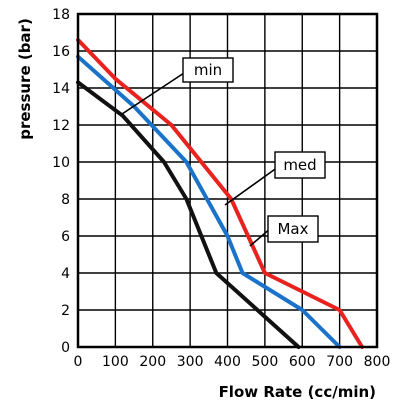 The height and width of the screenshot is (409, 406). I want to click on x-tick-label: 700, so click(339, 362).